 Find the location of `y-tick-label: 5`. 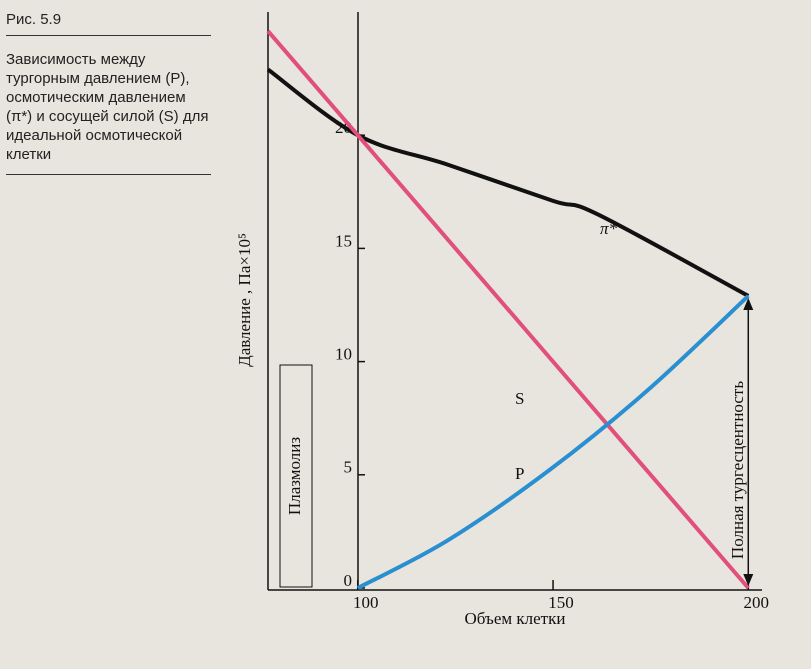

y-tick-label: 5 is located at coordinates (348, 467).